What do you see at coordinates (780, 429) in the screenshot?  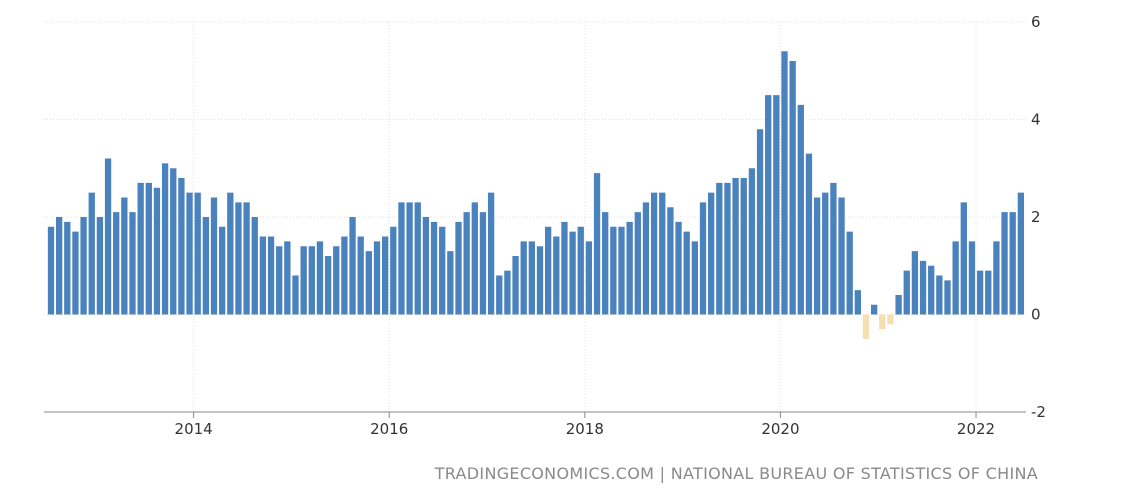 I see `x-tick-label: 2020` at bounding box center [780, 429].